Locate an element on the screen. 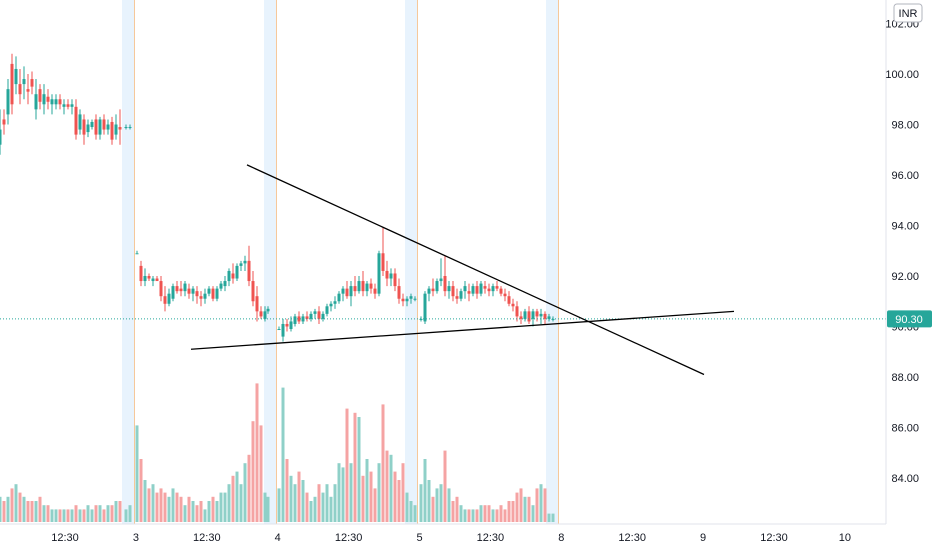 The width and height of the screenshot is (932, 550). current-price-label: 90.30 is located at coordinates (909, 320).